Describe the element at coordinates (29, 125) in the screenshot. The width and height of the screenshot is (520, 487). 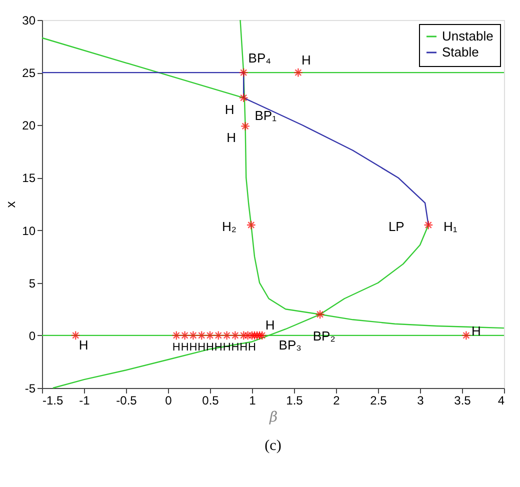
I see `y-tick-label: 20` at that location.